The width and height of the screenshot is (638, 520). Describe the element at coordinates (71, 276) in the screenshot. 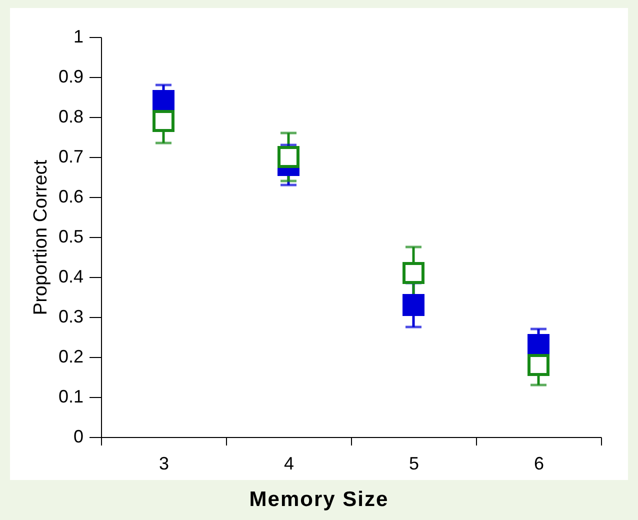

I see `y-tick-label: 0.4` at that location.